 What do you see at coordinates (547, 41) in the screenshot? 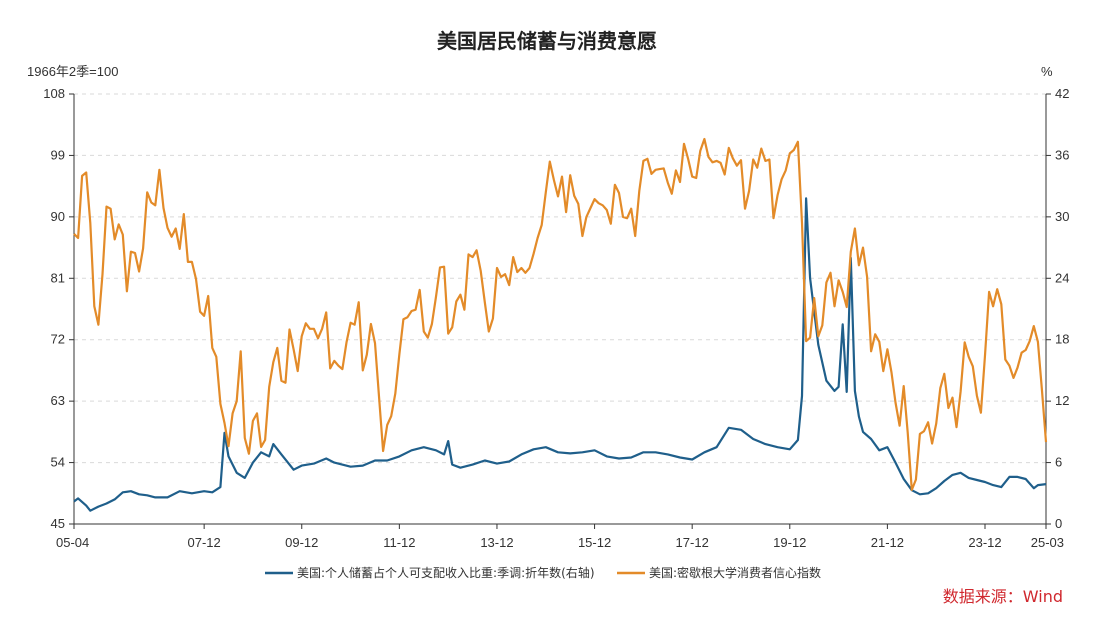
I see `chart-title: 美国居民储蓄与消费意愿` at bounding box center [547, 41].